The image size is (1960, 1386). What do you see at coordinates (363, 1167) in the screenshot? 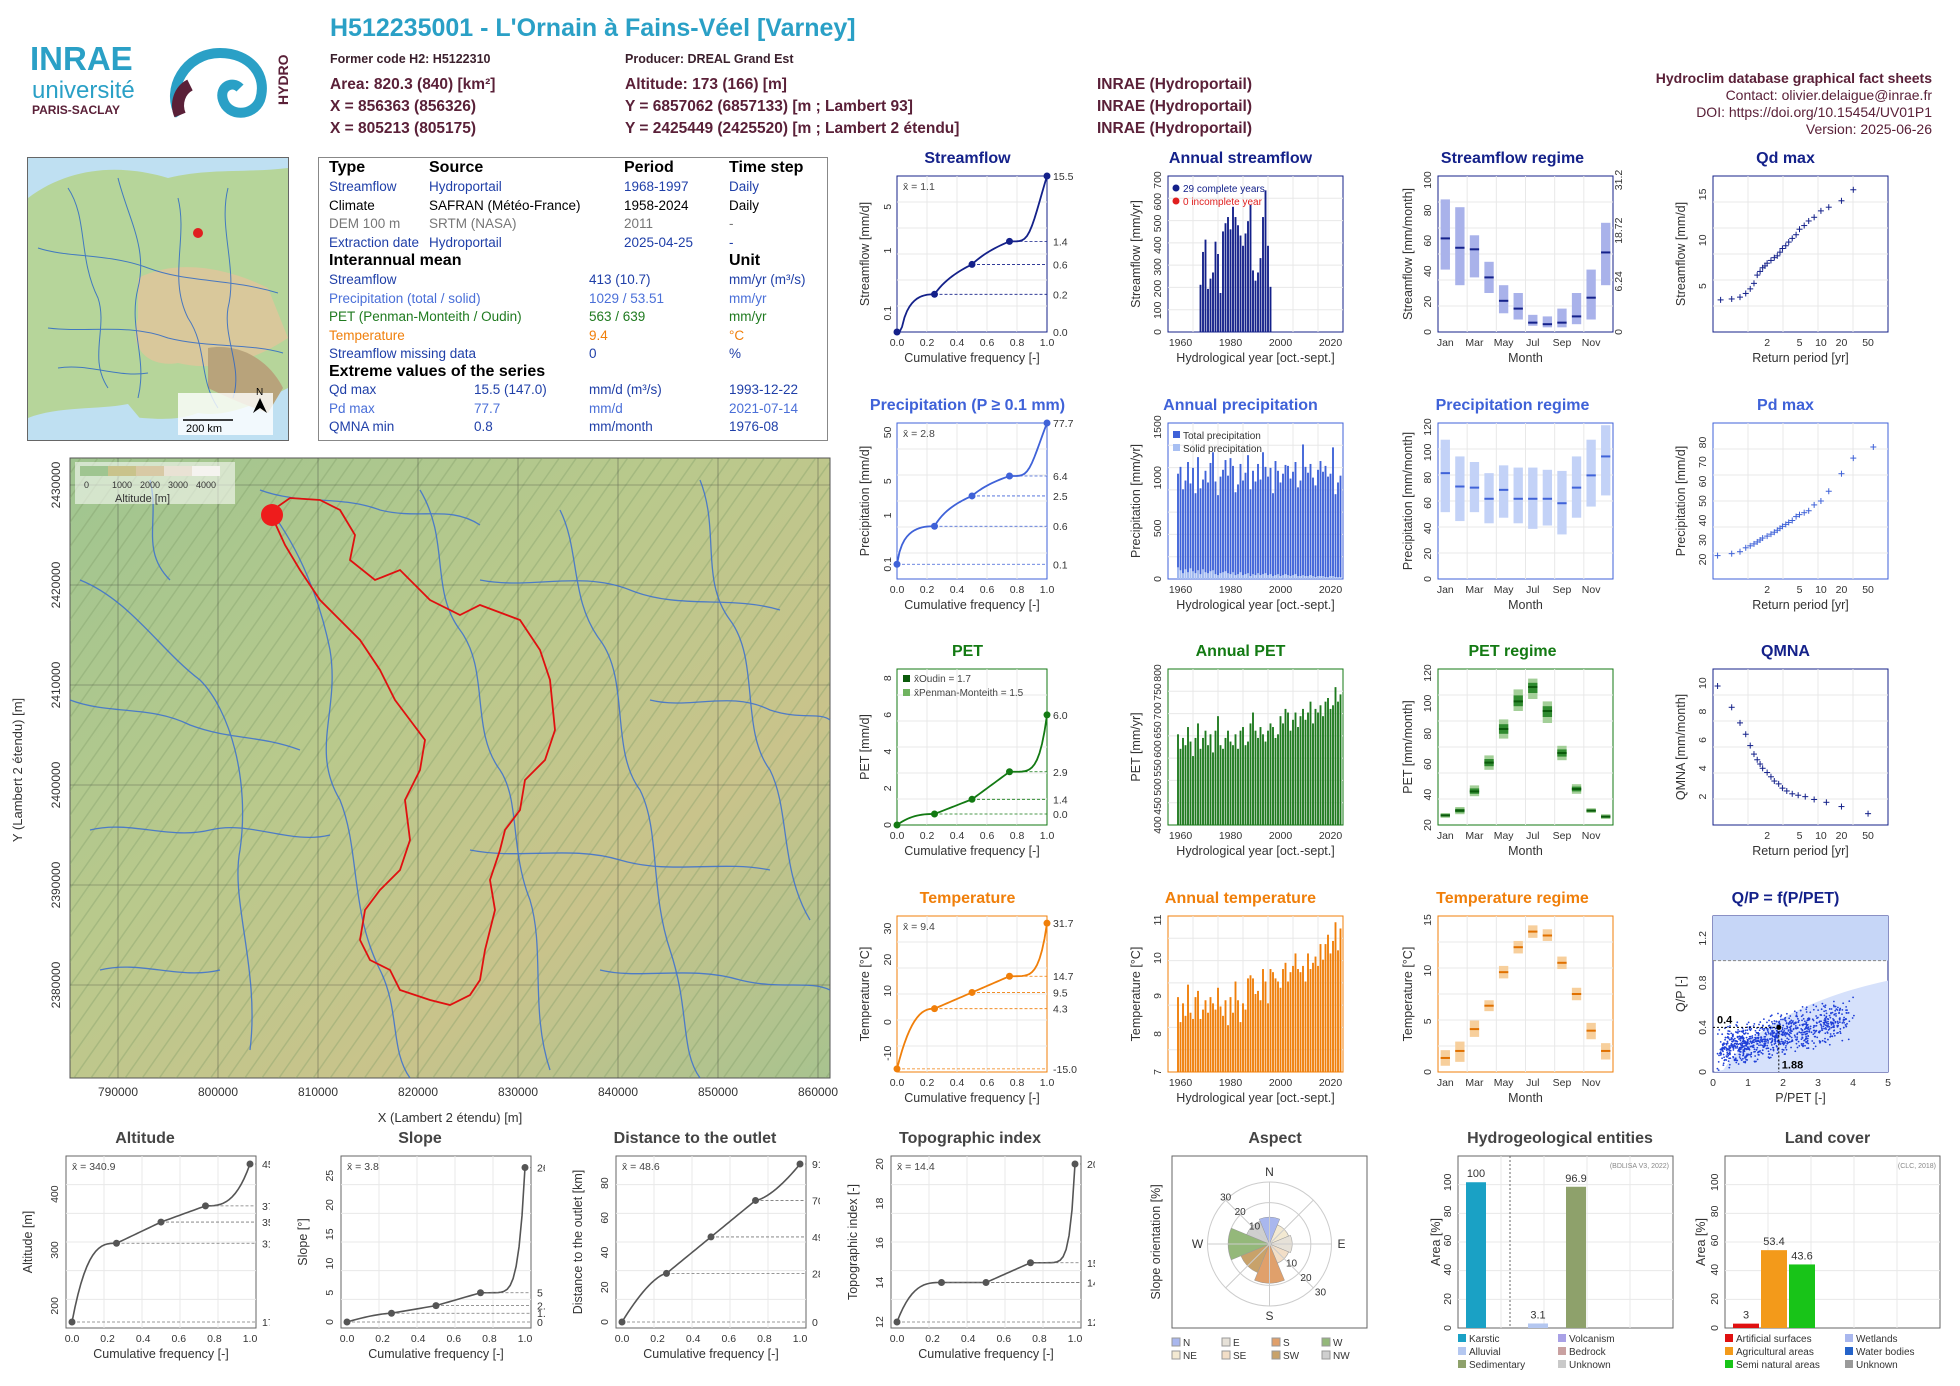
I see `mean-label: x̄ = 3.8` at bounding box center [363, 1167].